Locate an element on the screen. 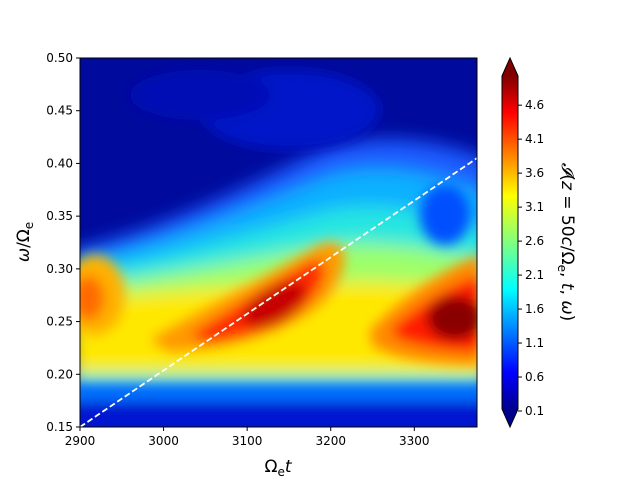  colorbar-tick-label: 0.1 is located at coordinates (534, 411).